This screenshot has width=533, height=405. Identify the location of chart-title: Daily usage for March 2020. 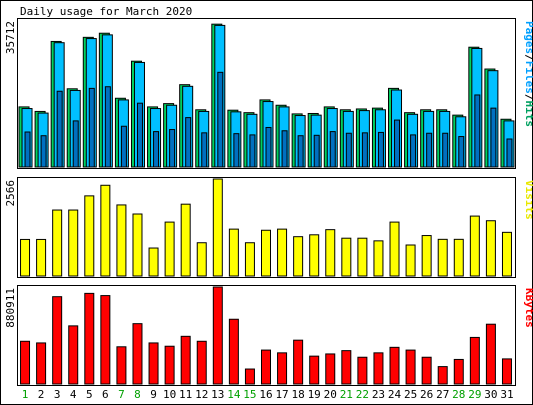
(106, 11).